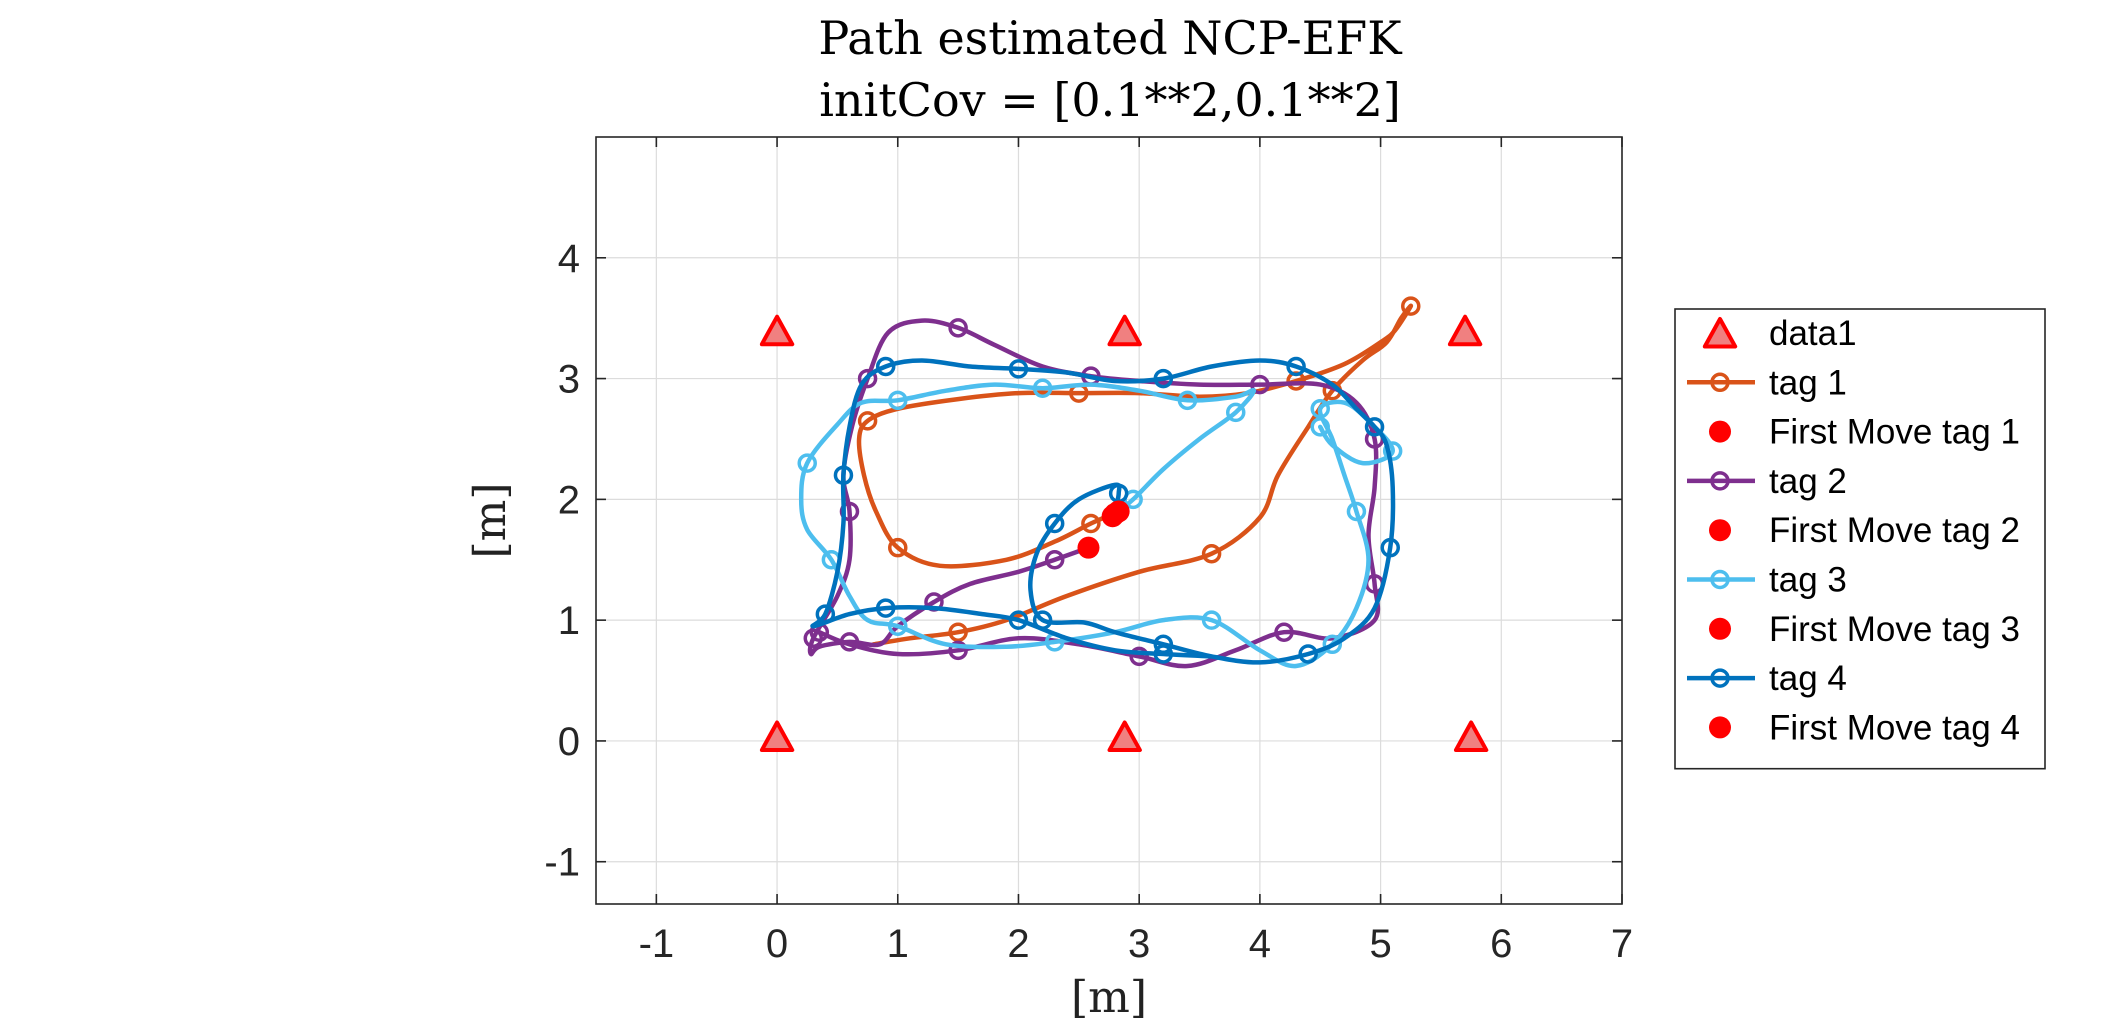 This screenshot has width=2127, height=1026. I want to click on y-tick-label: 1, so click(569, 621).